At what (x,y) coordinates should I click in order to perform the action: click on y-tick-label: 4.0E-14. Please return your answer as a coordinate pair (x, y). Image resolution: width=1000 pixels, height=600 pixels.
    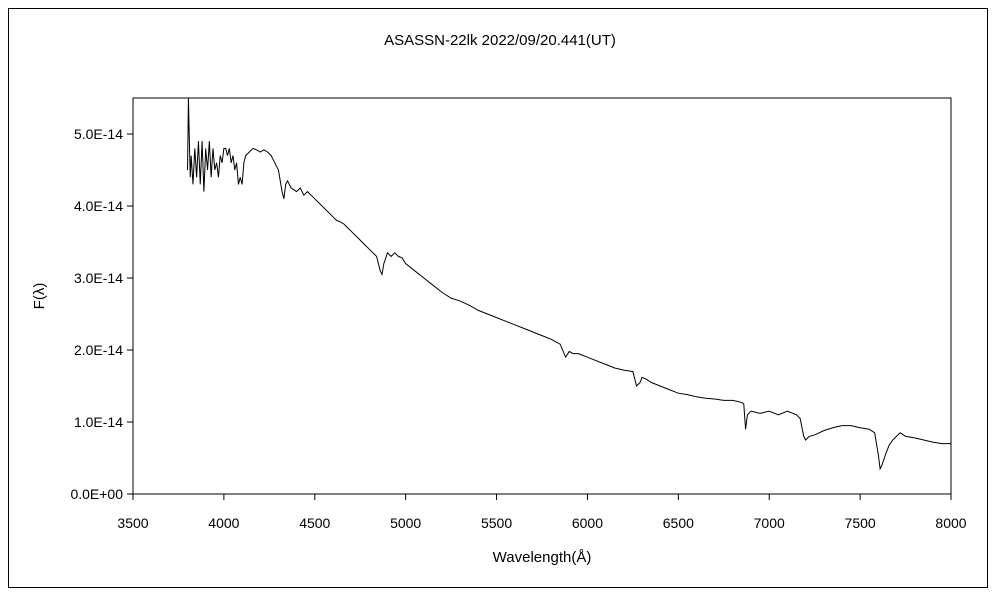
    Looking at the image, I should click on (98, 206).